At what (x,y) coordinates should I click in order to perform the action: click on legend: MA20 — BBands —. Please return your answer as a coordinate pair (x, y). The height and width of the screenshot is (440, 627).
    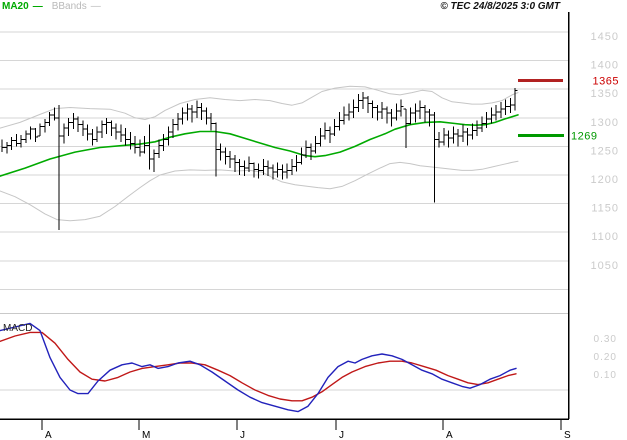
    Looking at the image, I should click on (51, 7).